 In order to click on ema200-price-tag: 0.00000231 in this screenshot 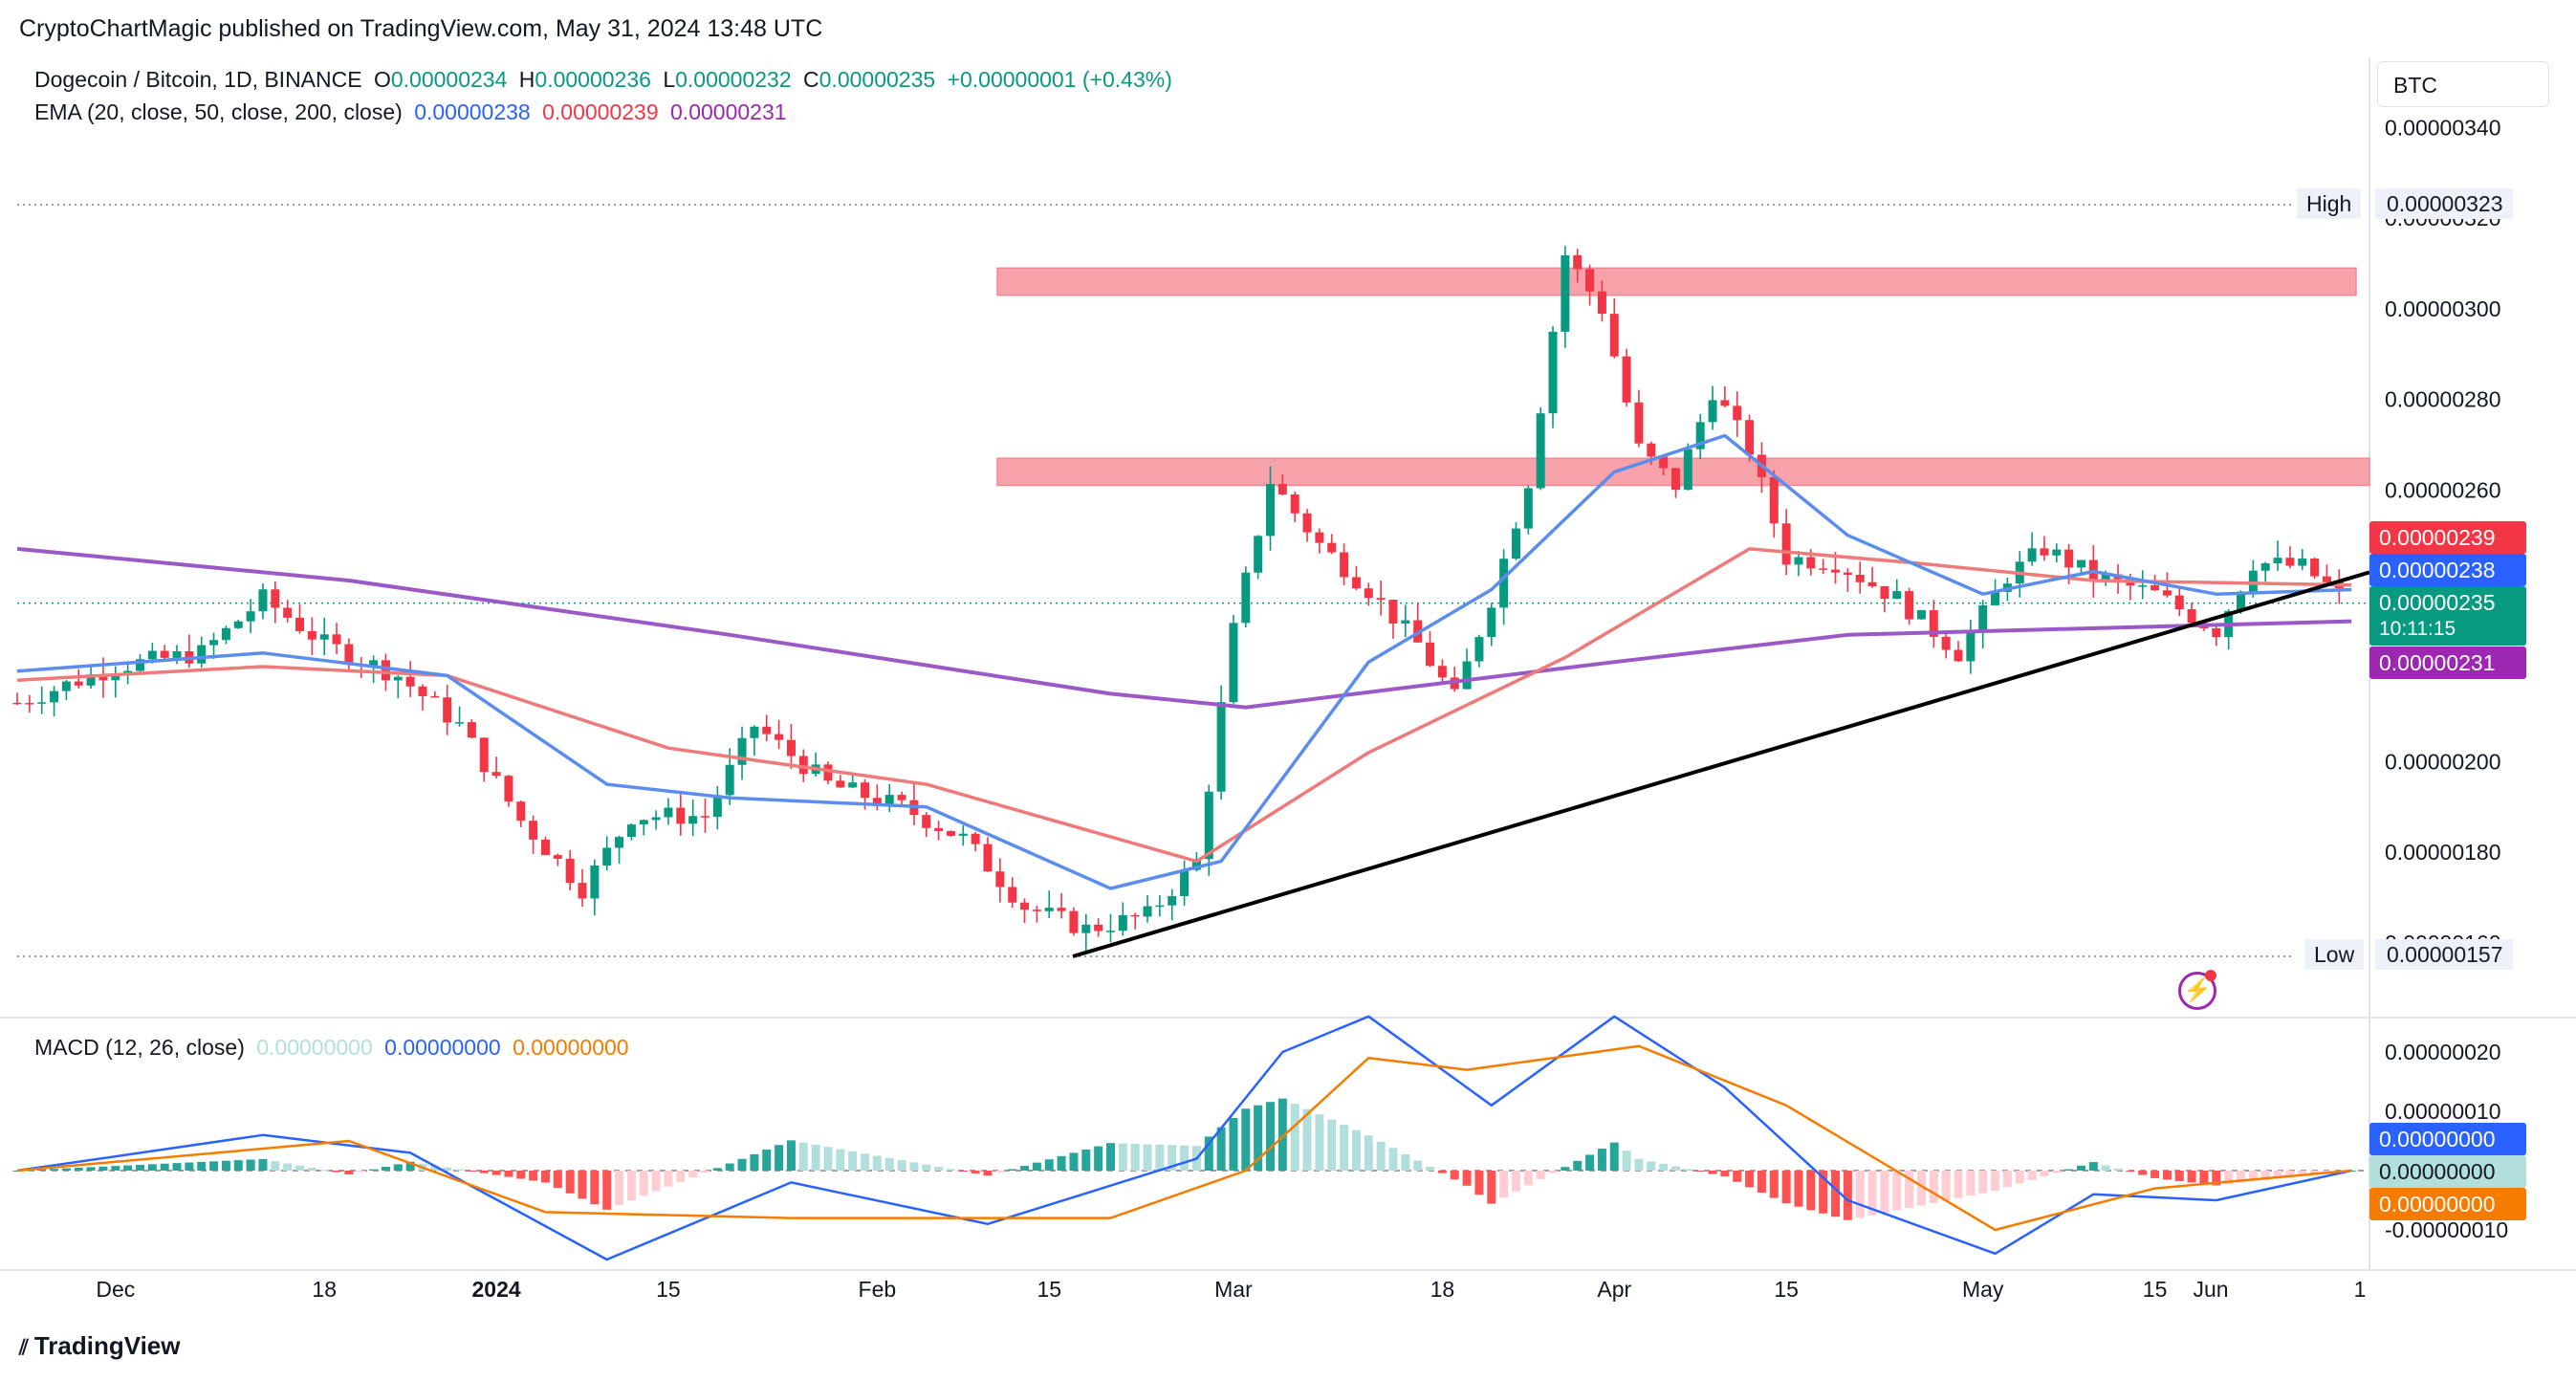, I will do `click(2447, 663)`.